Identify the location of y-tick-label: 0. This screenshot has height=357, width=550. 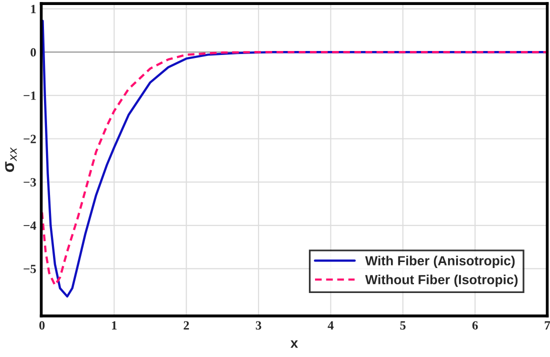
(33, 52).